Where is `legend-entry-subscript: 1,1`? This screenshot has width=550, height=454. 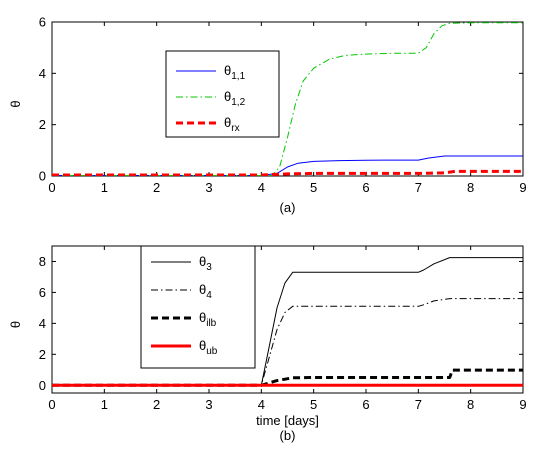
legend-entry-subscript: 1,1 is located at coordinates (238, 76).